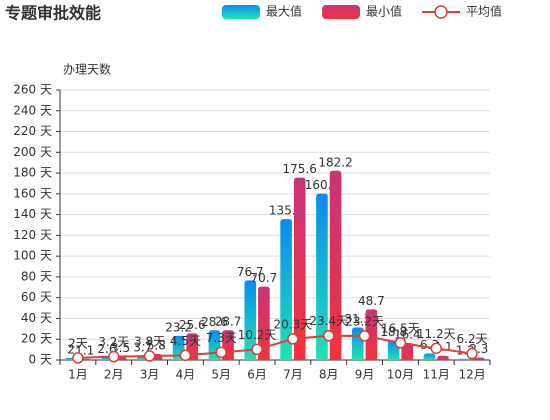  Describe the element at coordinates (328, 321) in the screenshot. I see `avg-value-label: 23.4天` at that location.